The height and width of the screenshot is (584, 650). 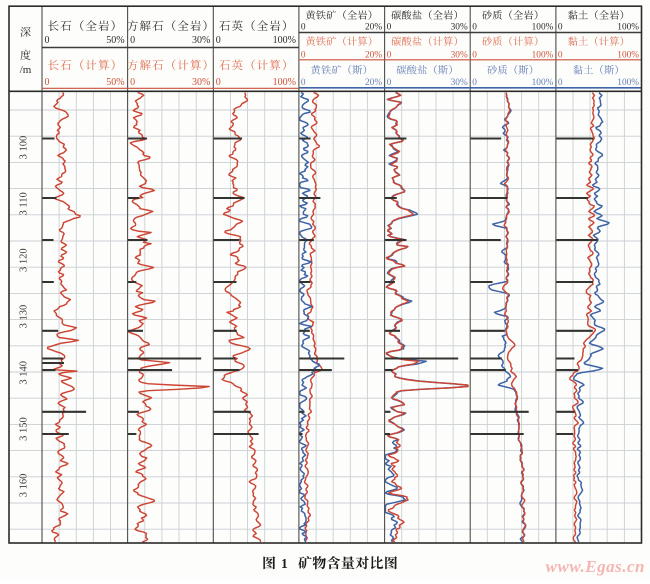 I want to click on svg-text: 3 120, so click(x=24, y=260).